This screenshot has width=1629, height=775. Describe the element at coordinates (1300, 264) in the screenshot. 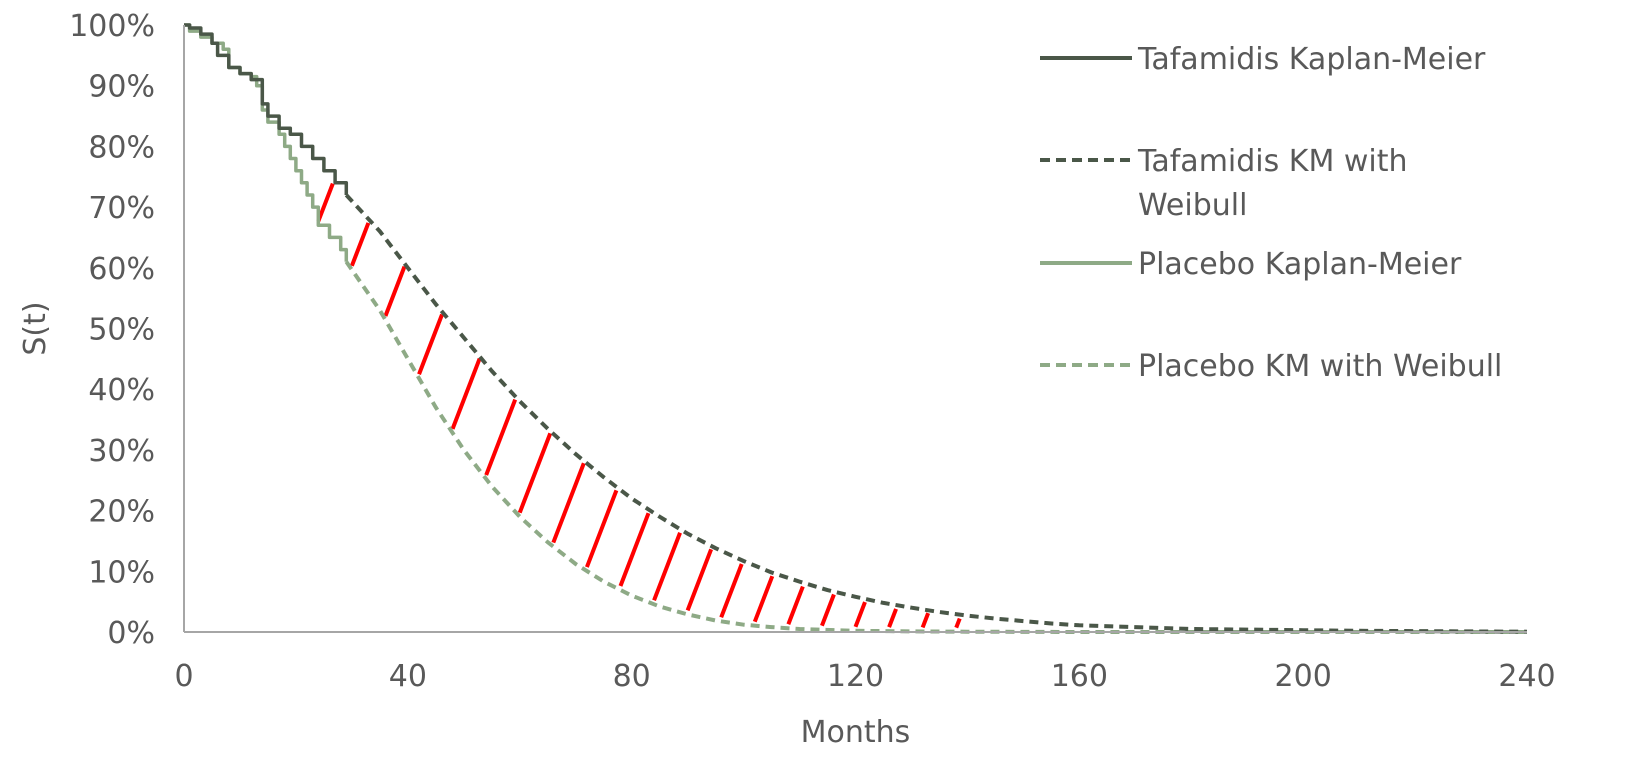

I see `legend-label: Placebo Kaplan-Meier` at that location.